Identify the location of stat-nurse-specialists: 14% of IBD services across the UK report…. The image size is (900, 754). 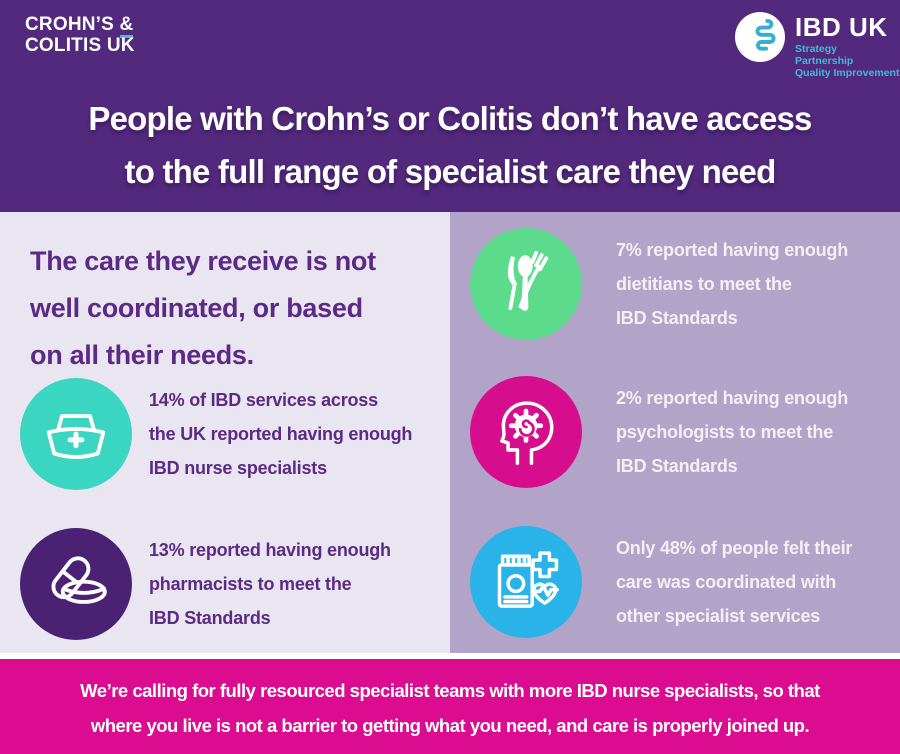
(216, 434).